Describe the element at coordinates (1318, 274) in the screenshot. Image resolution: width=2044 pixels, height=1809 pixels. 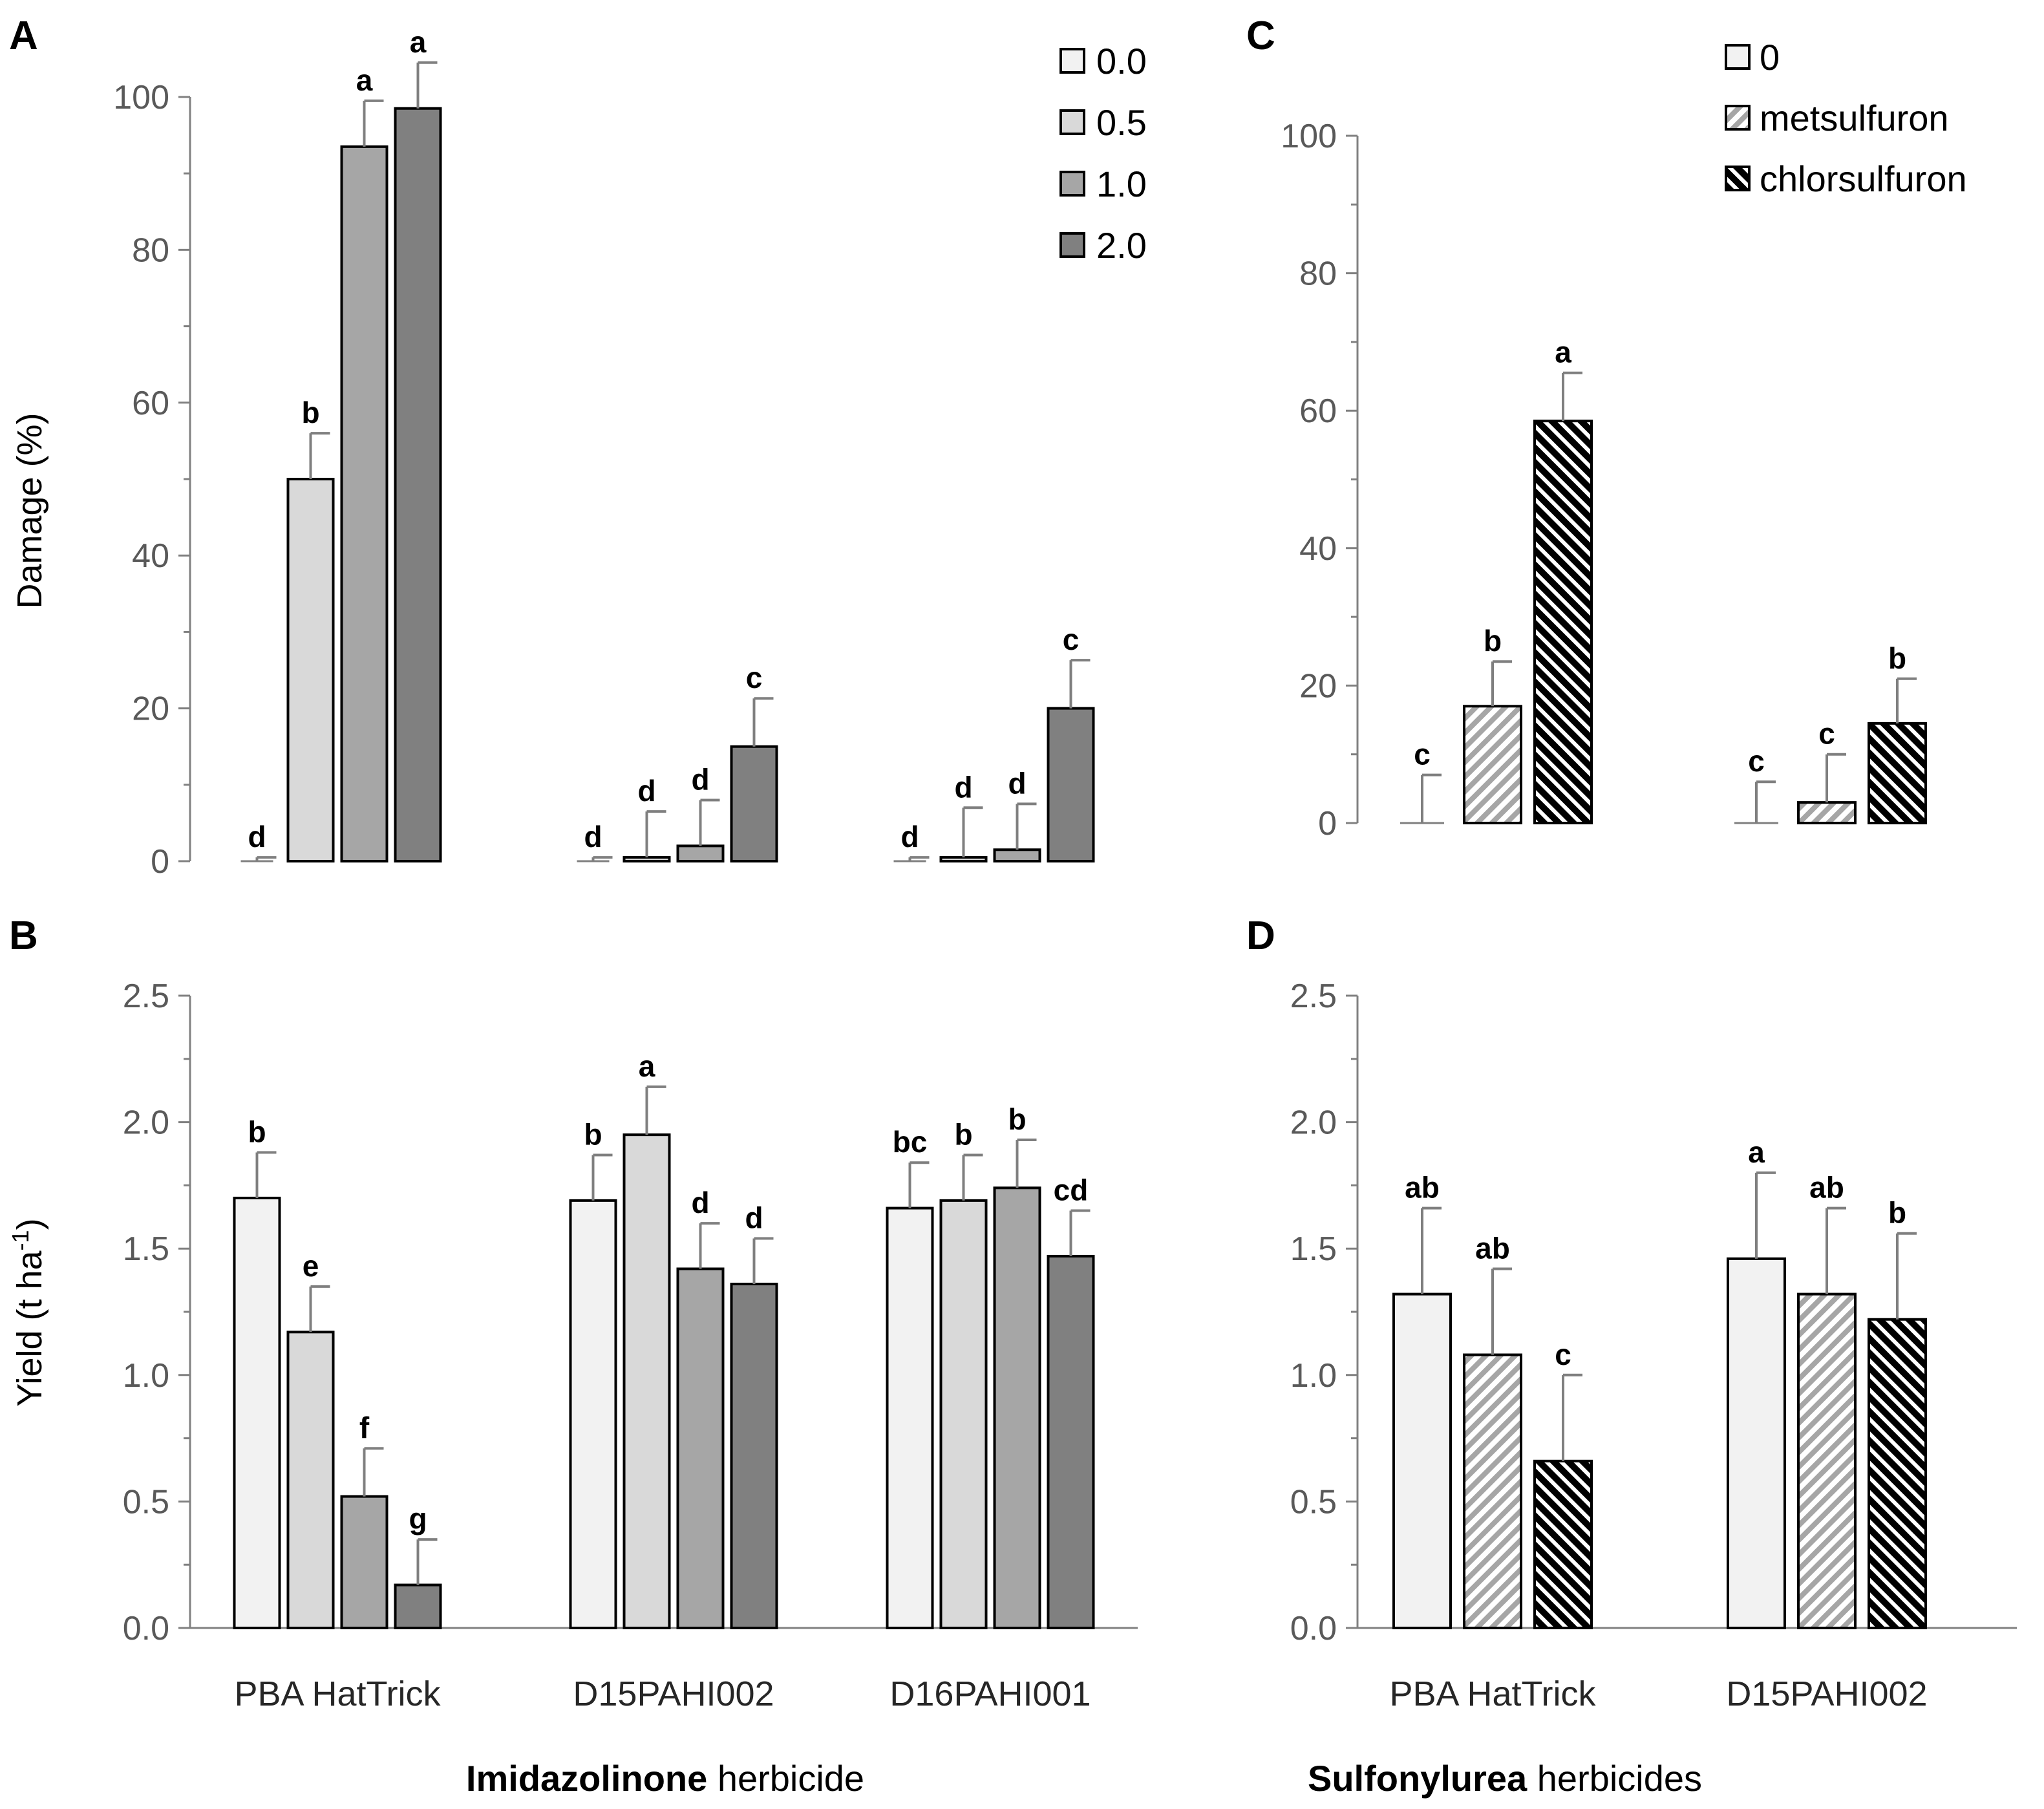
I see `y-tick-label: 80` at that location.